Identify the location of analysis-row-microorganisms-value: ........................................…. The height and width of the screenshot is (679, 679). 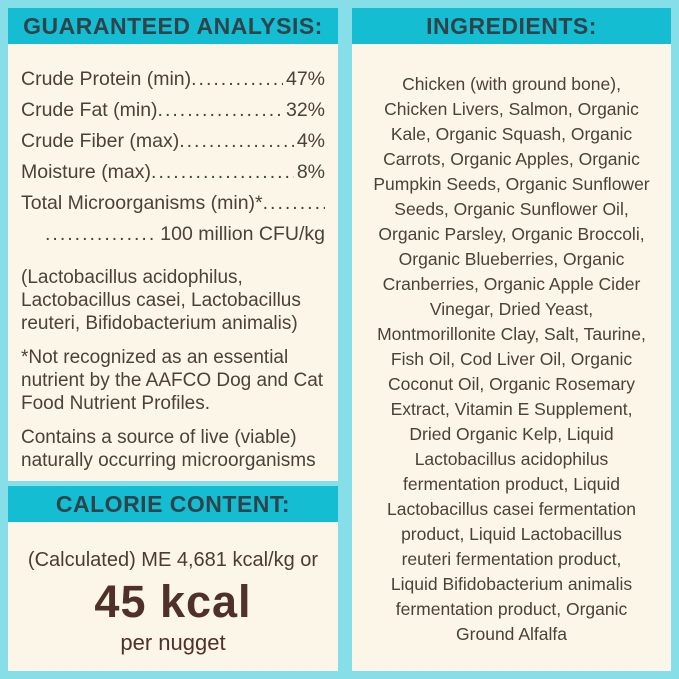
(173, 234).